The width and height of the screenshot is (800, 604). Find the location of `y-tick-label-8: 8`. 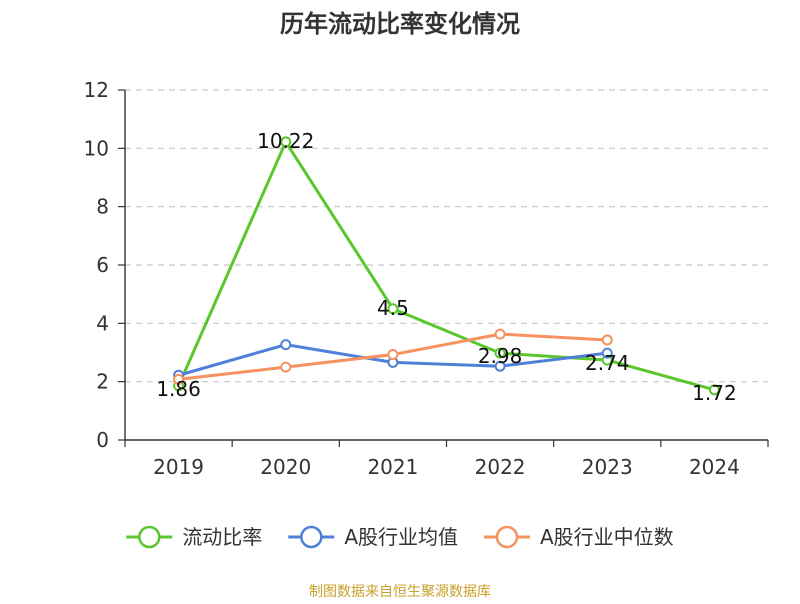

y-tick-label-8: 8 is located at coordinates (102, 207).